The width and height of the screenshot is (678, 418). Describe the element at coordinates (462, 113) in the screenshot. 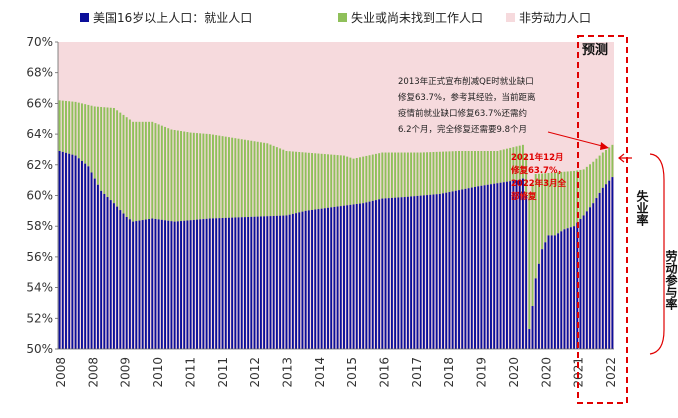

I see `annotation-qe-line-3: 疫情前就业缺口修复63.7%还需约` at that location.